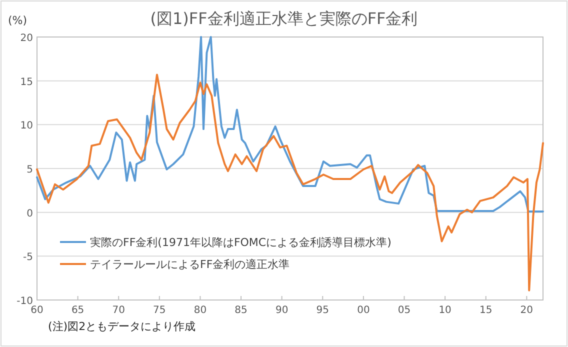  Describe the element at coordinates (26, 82) in the screenshot. I see `y-tick-label: 15` at that location.